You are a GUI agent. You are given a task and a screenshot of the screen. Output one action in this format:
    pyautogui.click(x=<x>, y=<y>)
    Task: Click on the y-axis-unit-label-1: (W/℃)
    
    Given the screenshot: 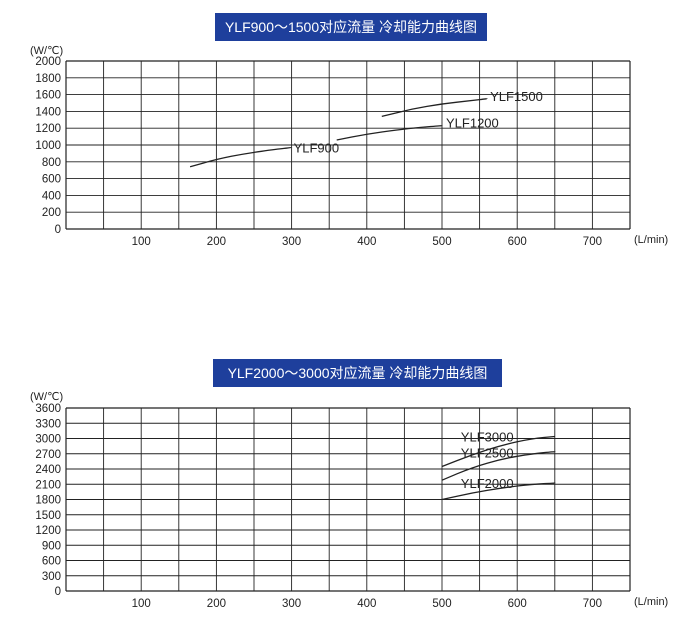 What is the action you would take?
    pyautogui.click(x=47, y=51)
    